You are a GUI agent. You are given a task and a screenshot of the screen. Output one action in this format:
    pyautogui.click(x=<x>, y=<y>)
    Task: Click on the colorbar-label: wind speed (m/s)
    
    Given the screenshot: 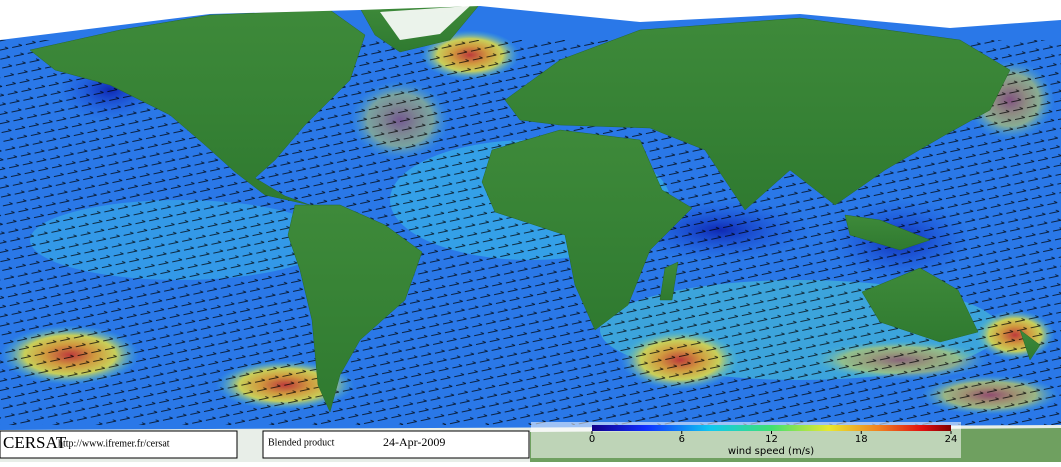 What is the action you would take?
    pyautogui.click(x=771, y=451)
    